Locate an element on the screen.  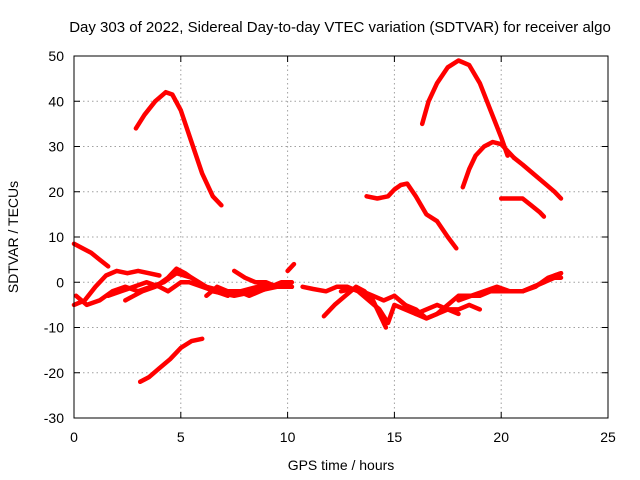
x-tick-label: 5 is located at coordinates (181, 437).